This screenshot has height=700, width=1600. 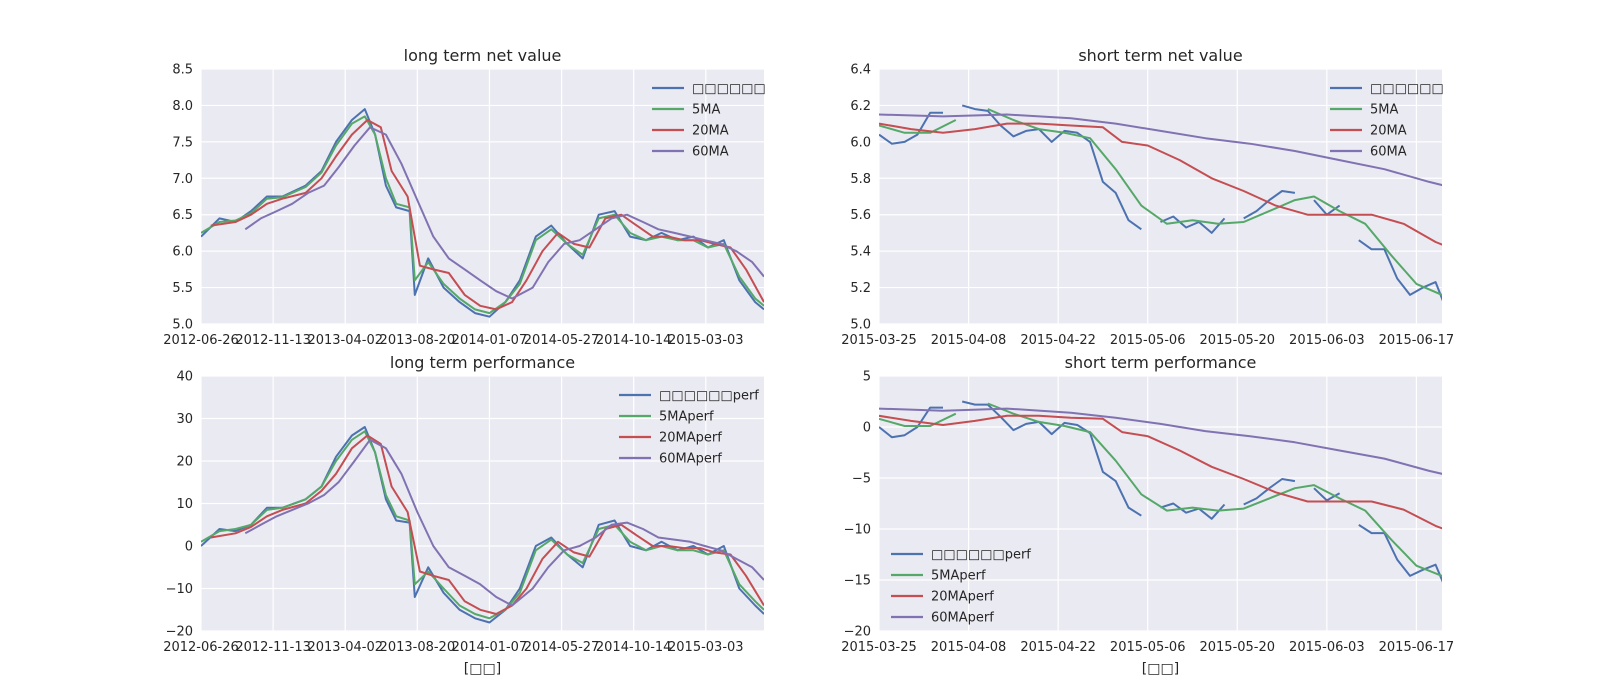 I want to click on y-tick-label: 40, so click(x=184, y=377).